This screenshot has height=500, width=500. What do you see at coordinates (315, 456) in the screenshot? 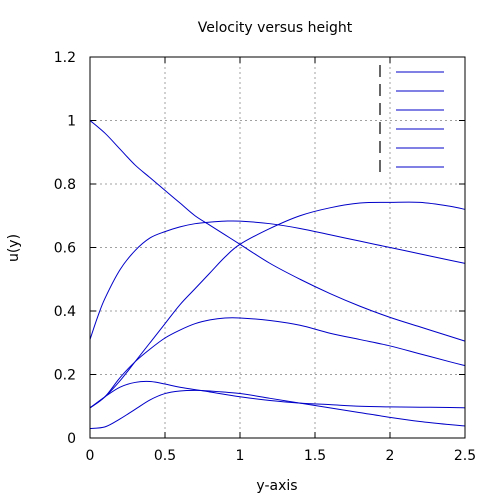
I see `x-tick-label: 1.5` at bounding box center [315, 456].